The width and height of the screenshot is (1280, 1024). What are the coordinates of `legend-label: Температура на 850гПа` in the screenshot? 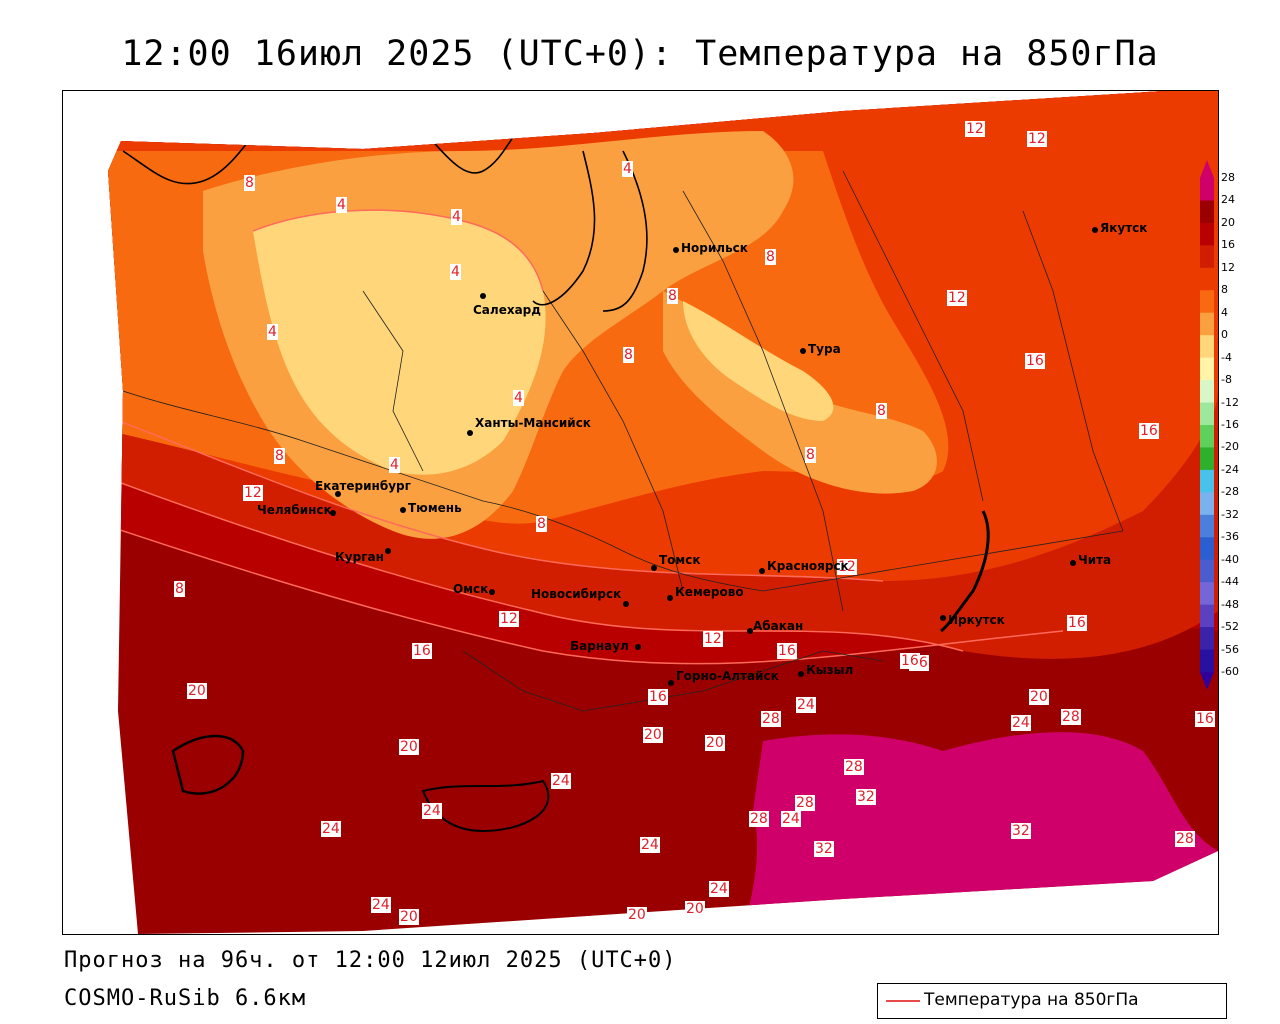 It's located at (1031, 1000).